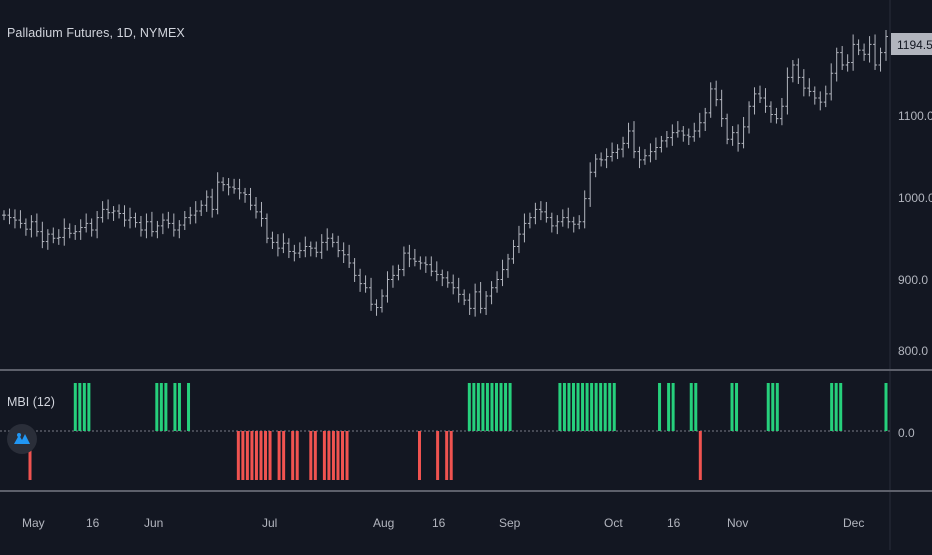 The image size is (932, 555). Describe the element at coordinates (613, 523) in the screenshot. I see `time-axis-label: Oct` at that location.